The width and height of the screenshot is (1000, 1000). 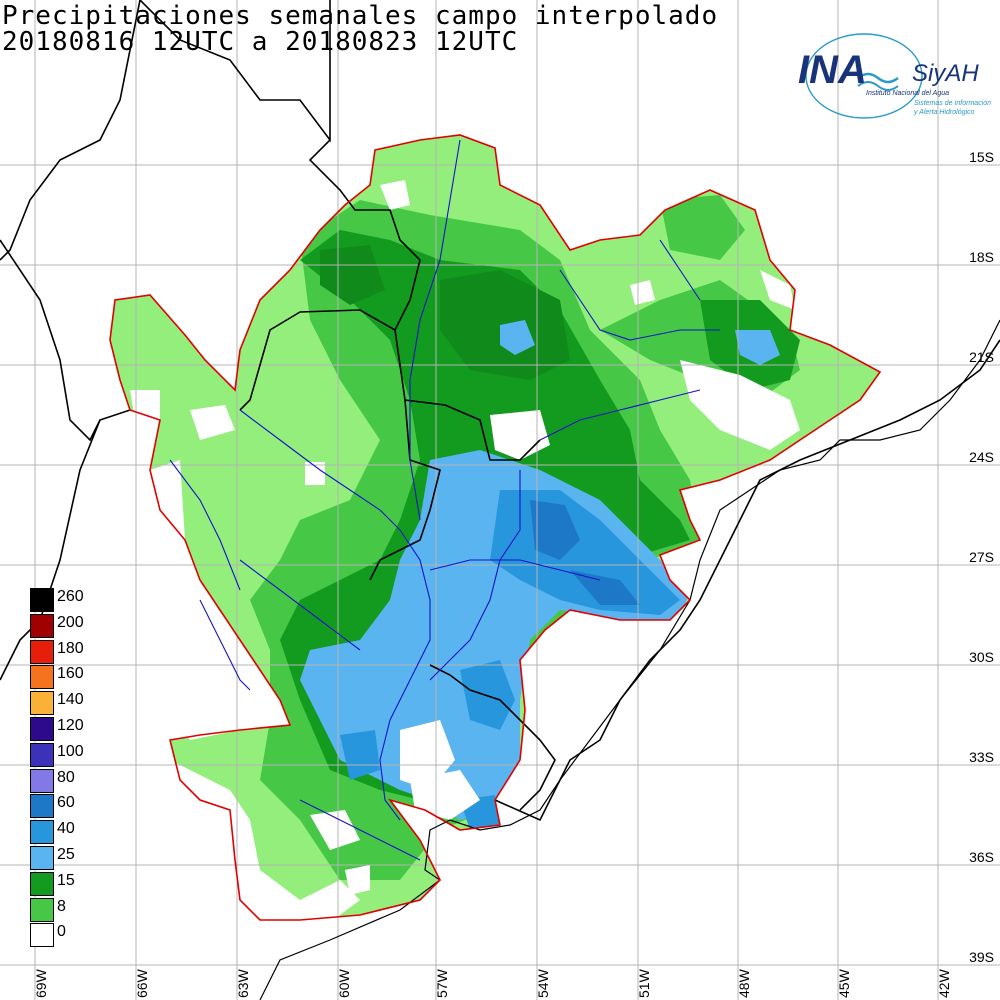 I want to click on legend-label: 15, so click(x=66, y=880).